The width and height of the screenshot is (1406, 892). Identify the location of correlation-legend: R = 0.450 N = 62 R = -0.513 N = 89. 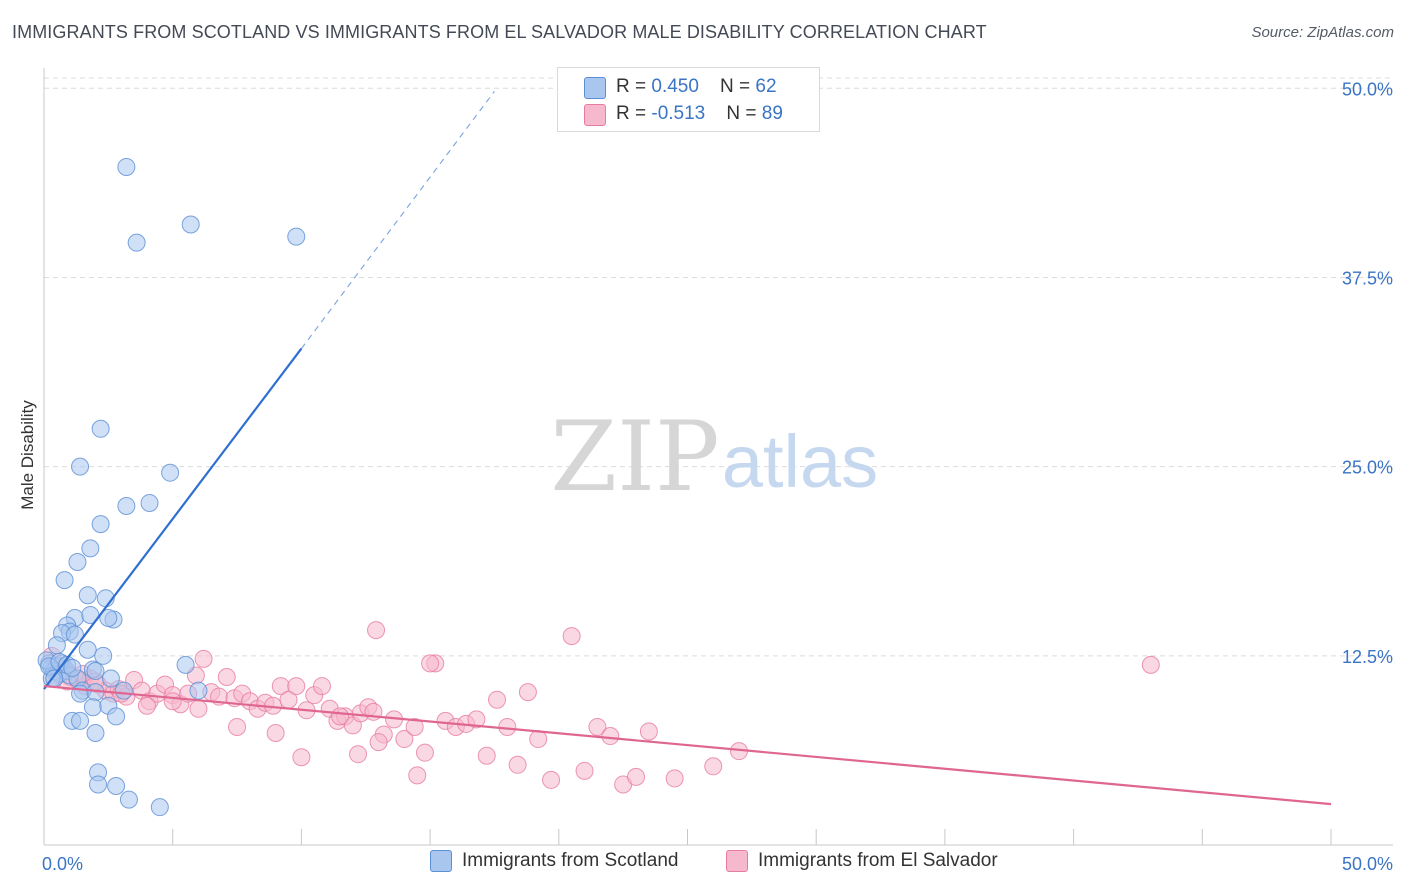
(688, 99).